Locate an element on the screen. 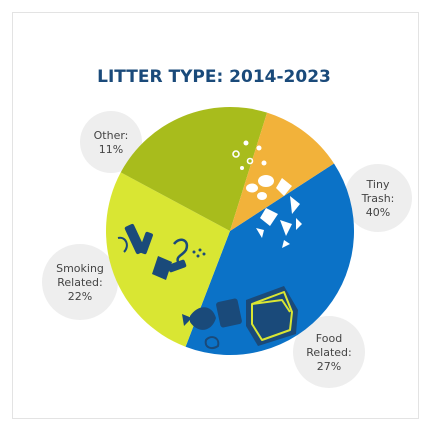 This screenshot has height=431, width=427. food-packaging-icon is located at coordinates (240, 317).